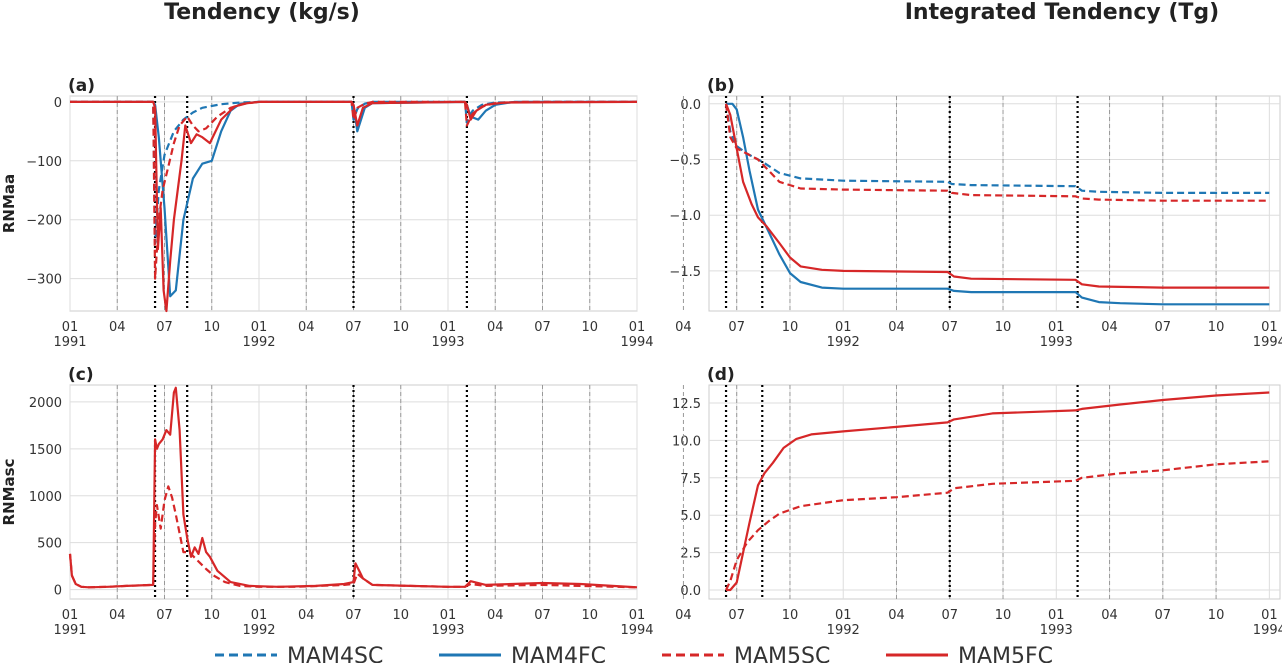 This screenshot has height=663, width=1282. I want to click on y-tick-label: 1000, so click(45, 497).